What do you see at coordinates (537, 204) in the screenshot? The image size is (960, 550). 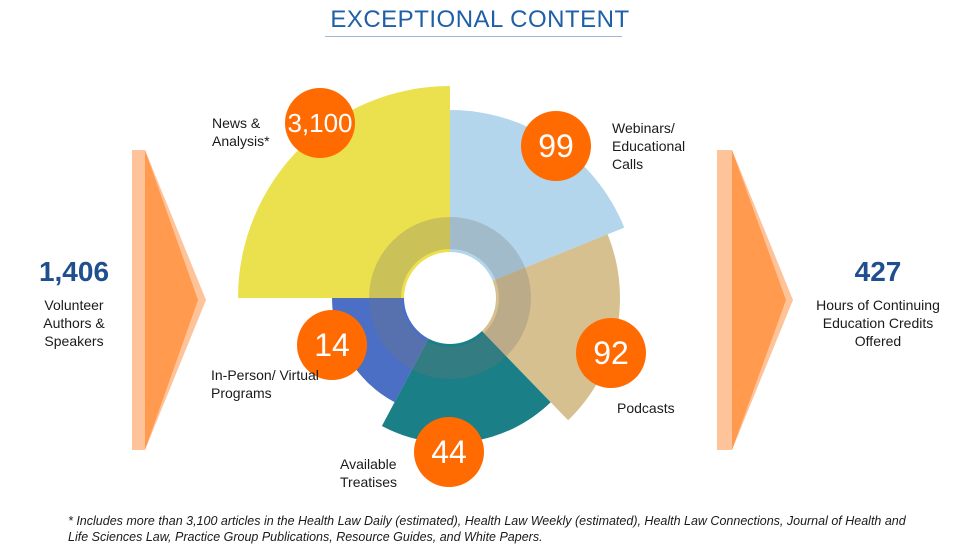 I see `sector-webinars` at bounding box center [537, 204].